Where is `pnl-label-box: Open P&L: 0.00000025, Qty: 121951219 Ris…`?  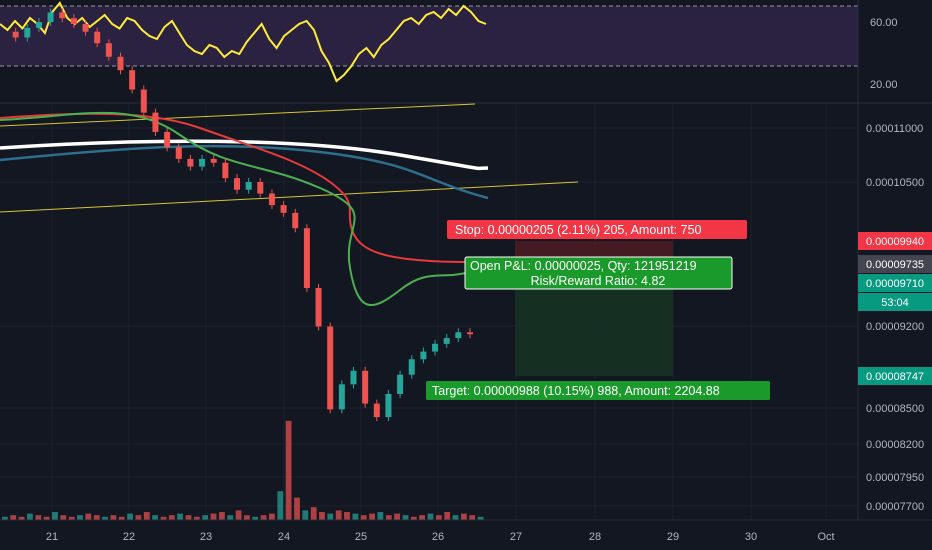
pnl-label-box: Open P&L: 0.00000025, Qty: 121951219 Ris… is located at coordinates (598, 273).